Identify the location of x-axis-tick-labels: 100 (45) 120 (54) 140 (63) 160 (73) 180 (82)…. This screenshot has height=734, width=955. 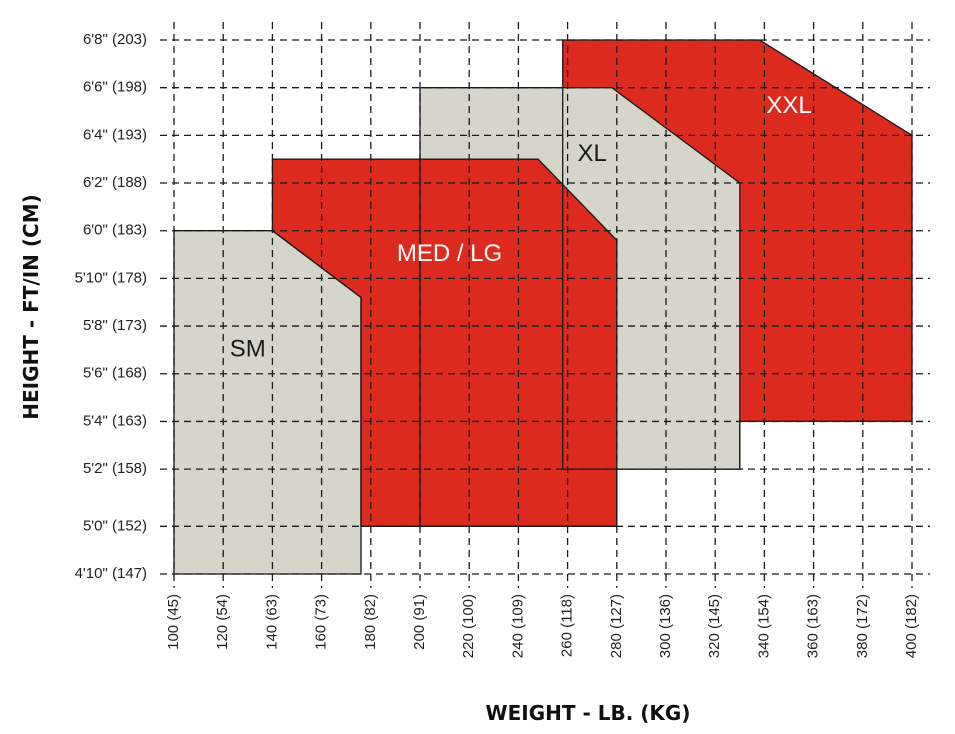
(542, 626).